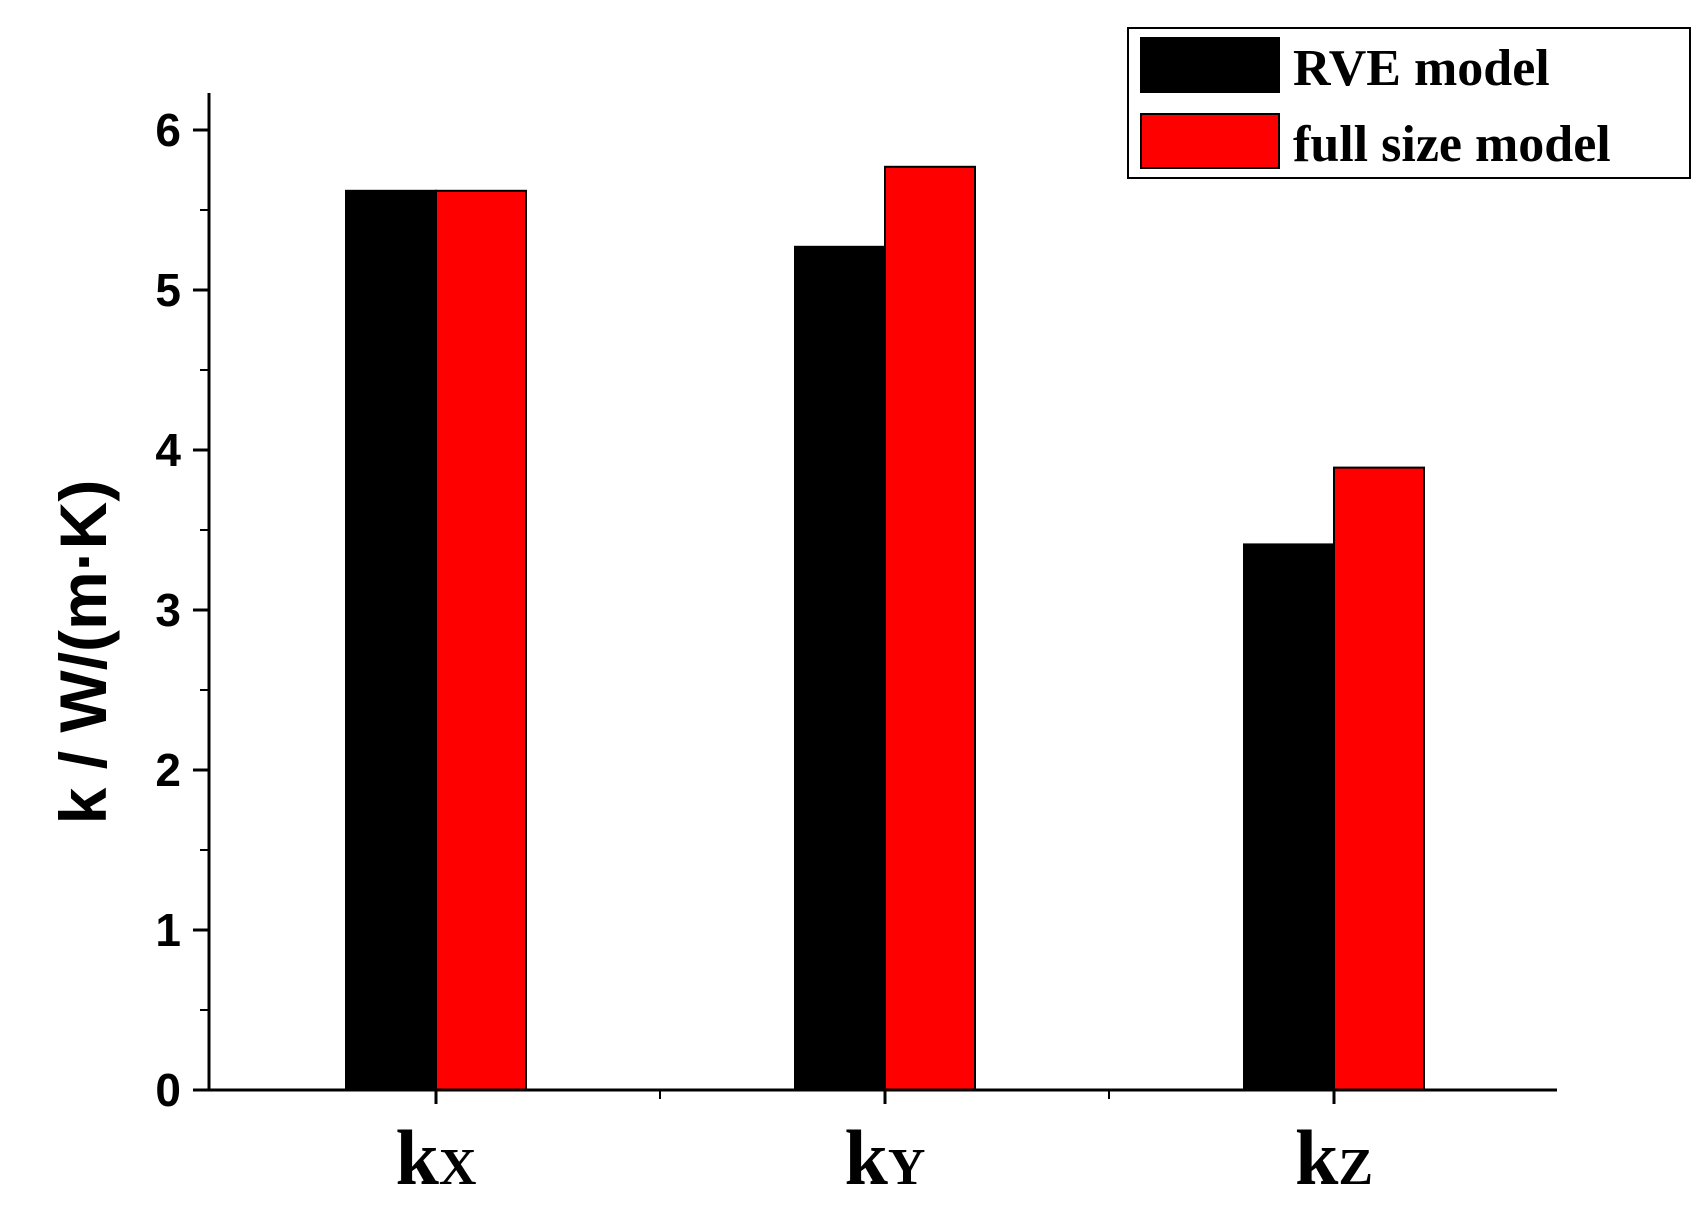  What do you see at coordinates (168, 930) in the screenshot?
I see `y-tick-label: 1` at bounding box center [168, 930].